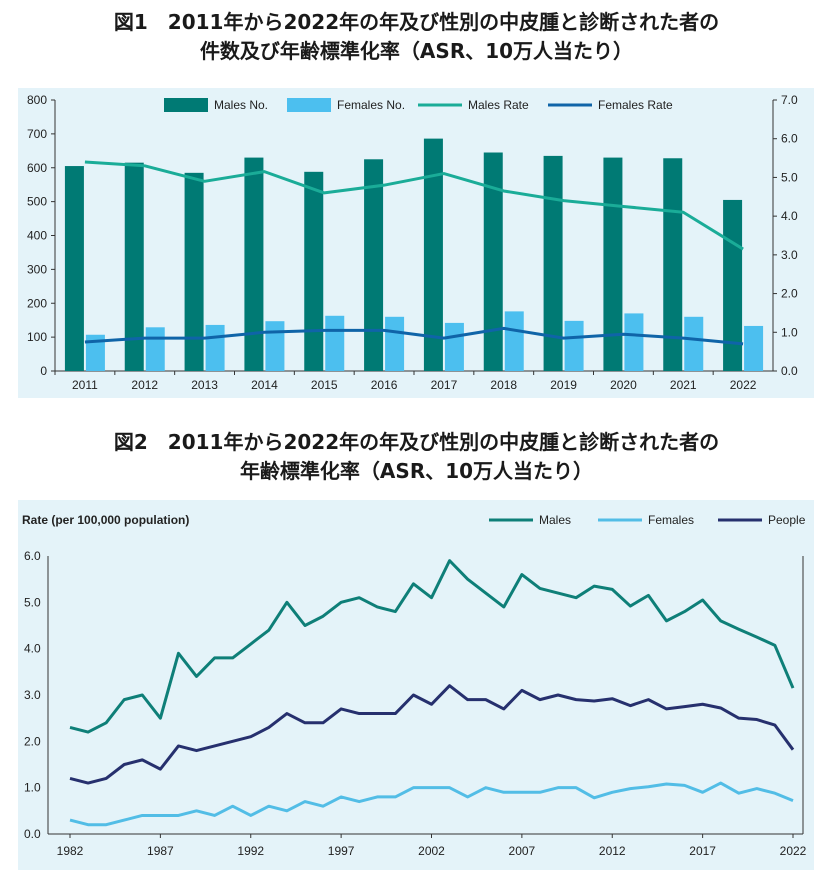 This screenshot has height=874, width=833. Describe the element at coordinates (32, 556) in the screenshot. I see `figure2-y-tick-label: 6.0` at that location.